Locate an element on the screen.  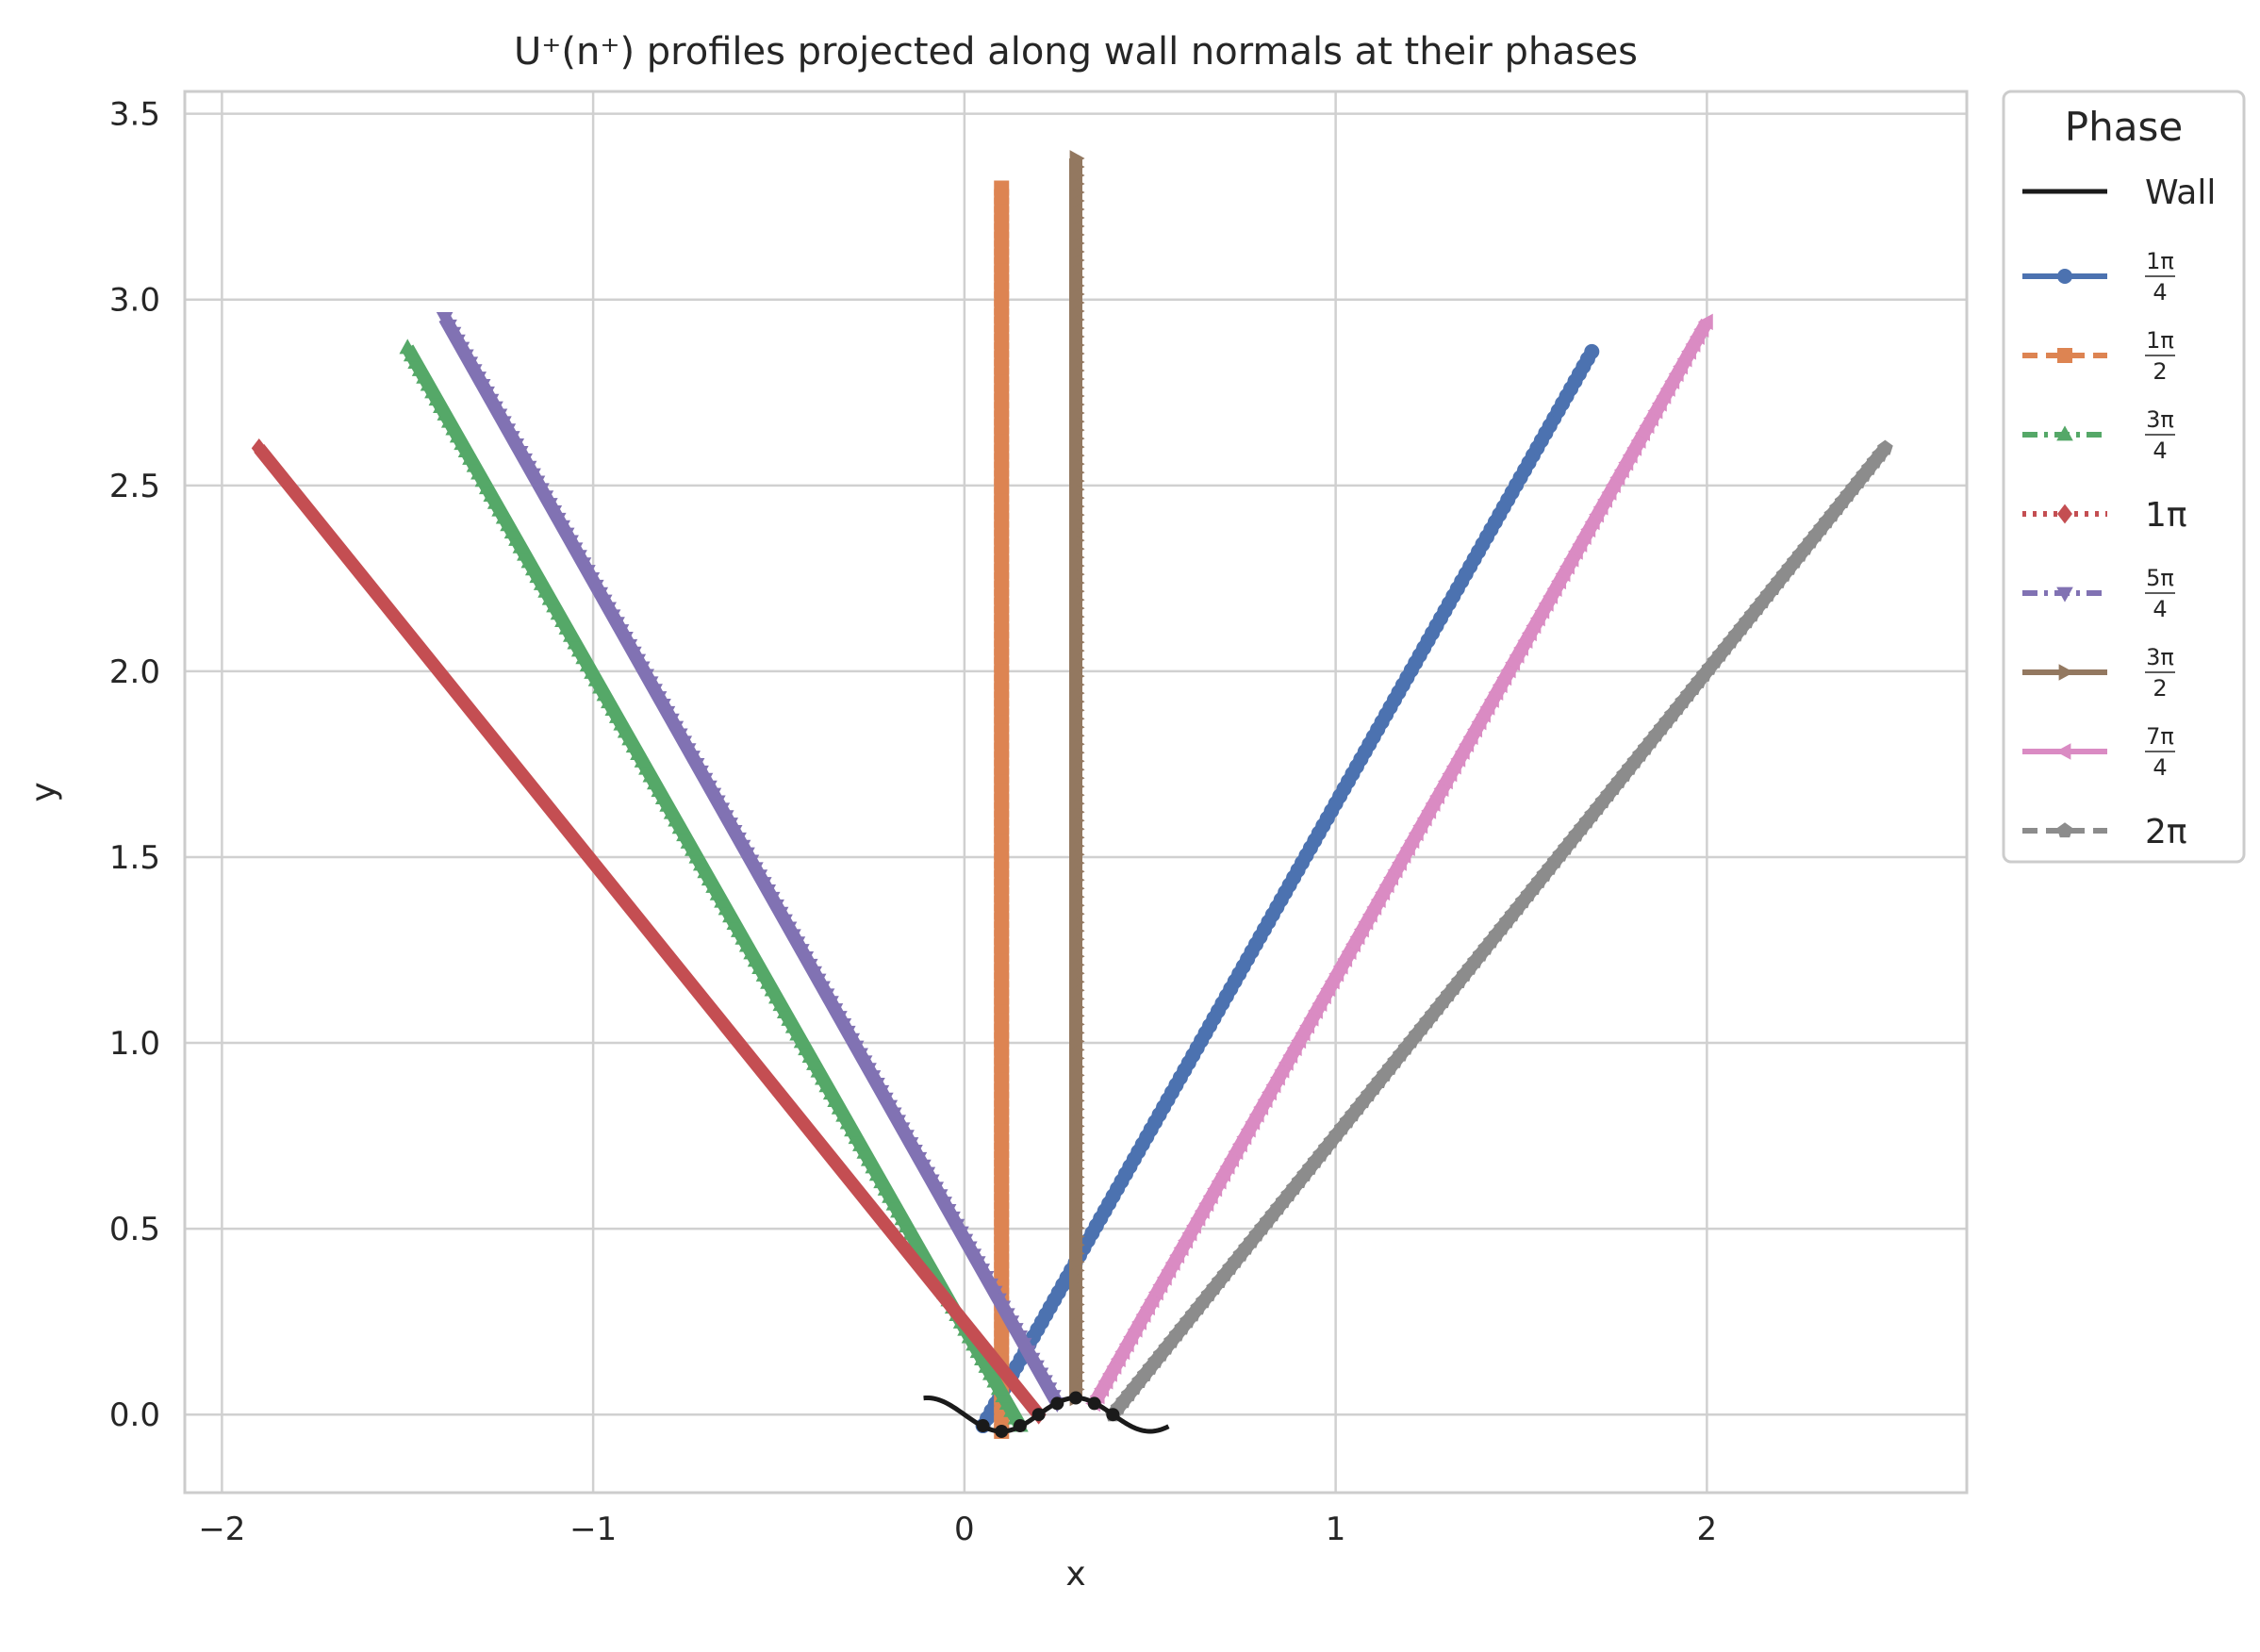
x-tick-label: 1 is located at coordinates (1336, 1529).